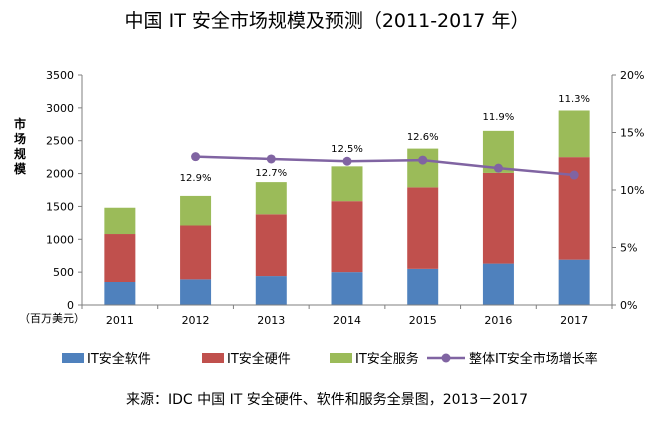 The image size is (654, 424). I want to click on y-axis-label-char: 模, so click(20, 168).